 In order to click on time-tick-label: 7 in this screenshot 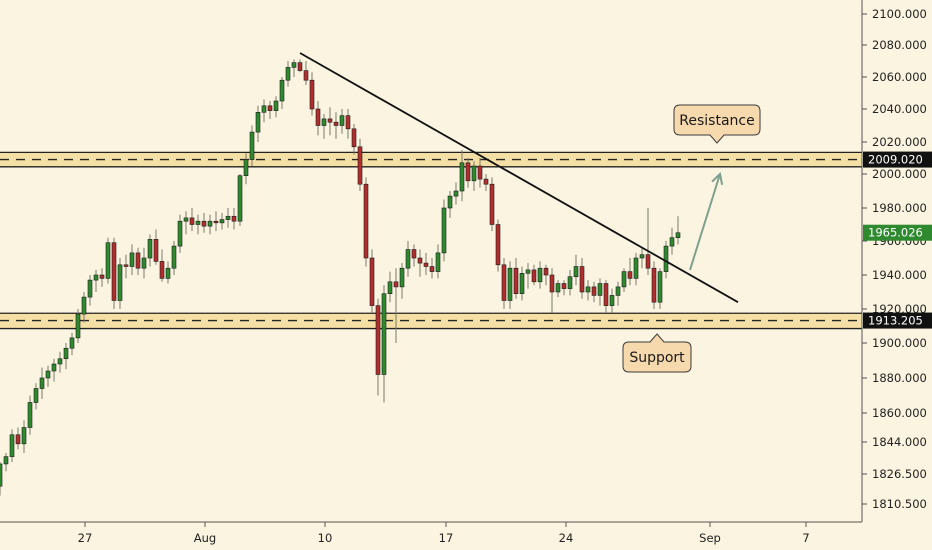, I will do `click(805, 538)`.